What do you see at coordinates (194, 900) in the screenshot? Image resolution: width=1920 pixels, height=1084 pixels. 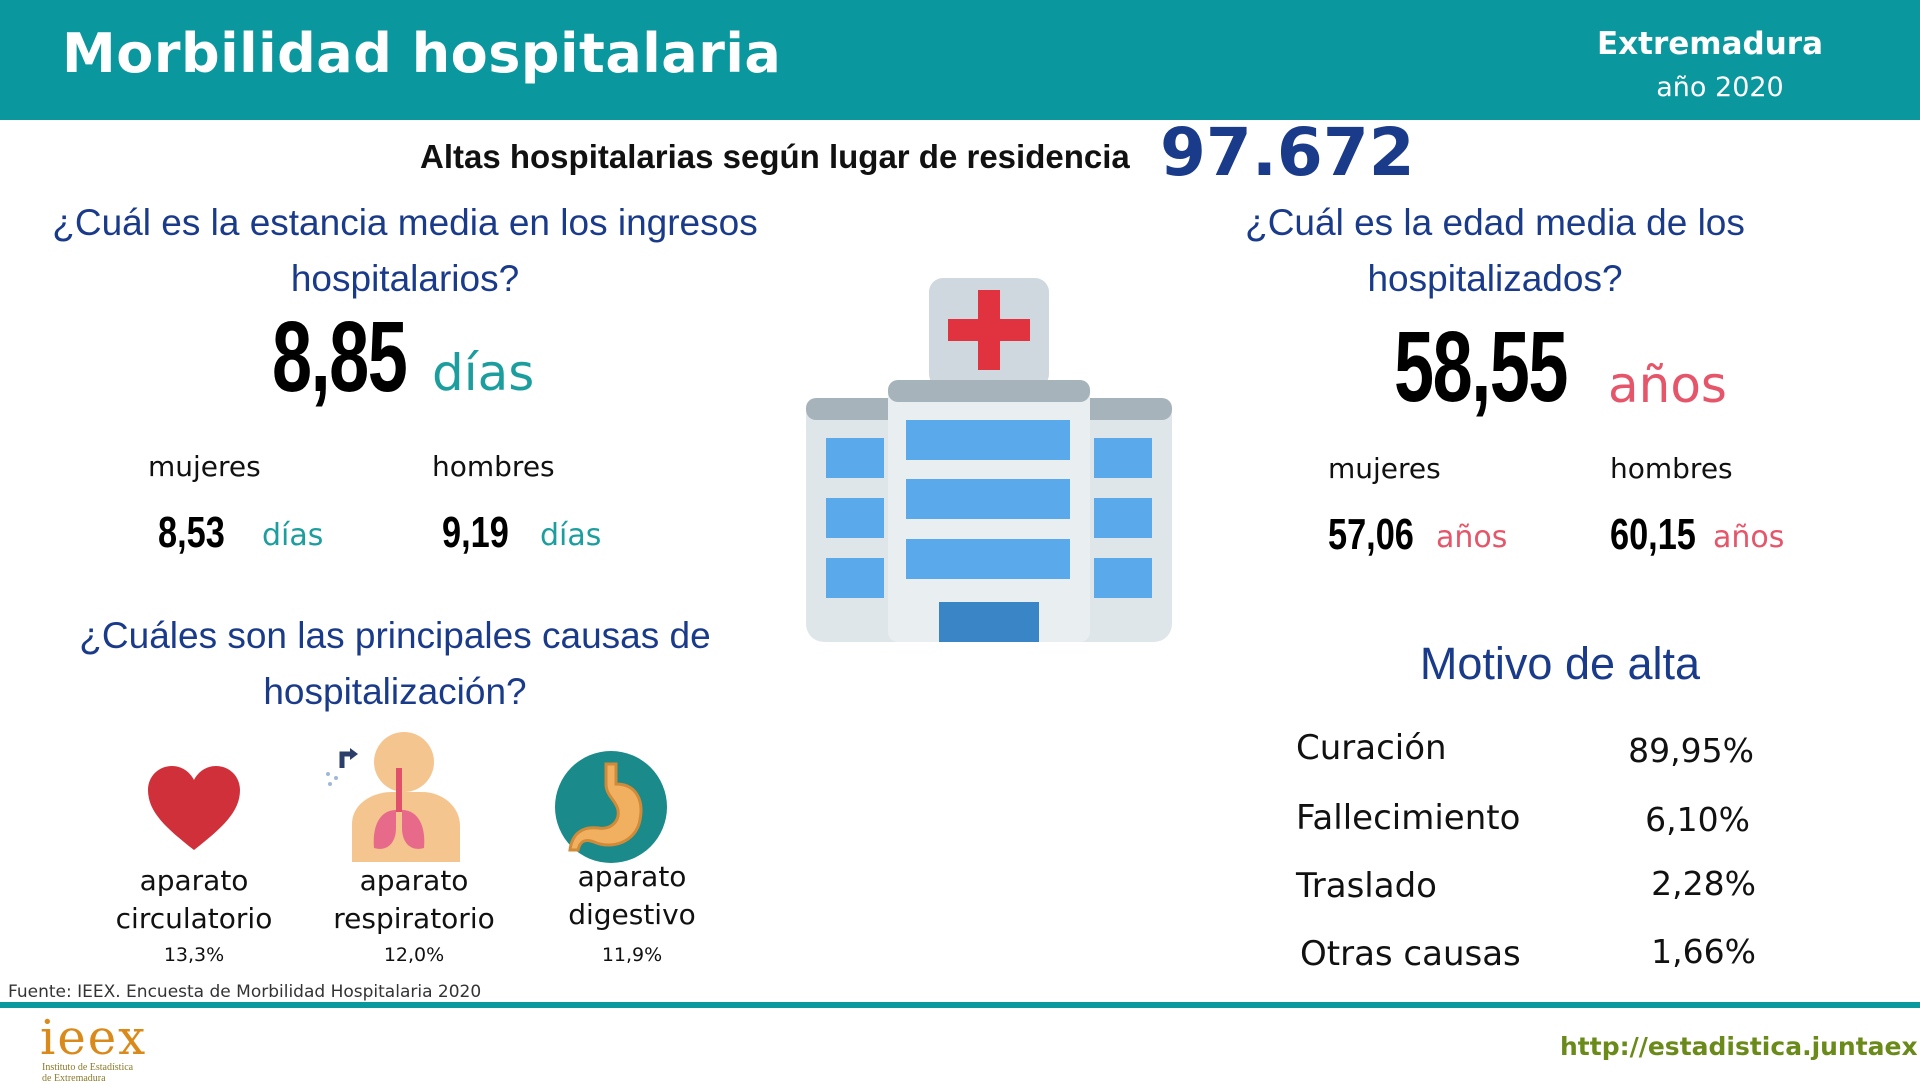 I see `cause-circulatorio-label: aparato circulatorio` at bounding box center [194, 900].